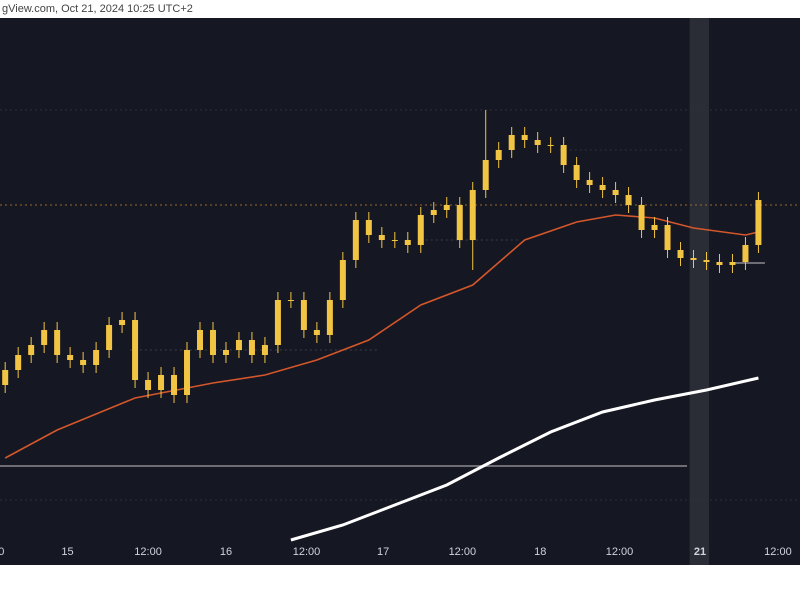 The width and height of the screenshot is (800, 590). I want to click on x-tick-label: 21, so click(700, 552).